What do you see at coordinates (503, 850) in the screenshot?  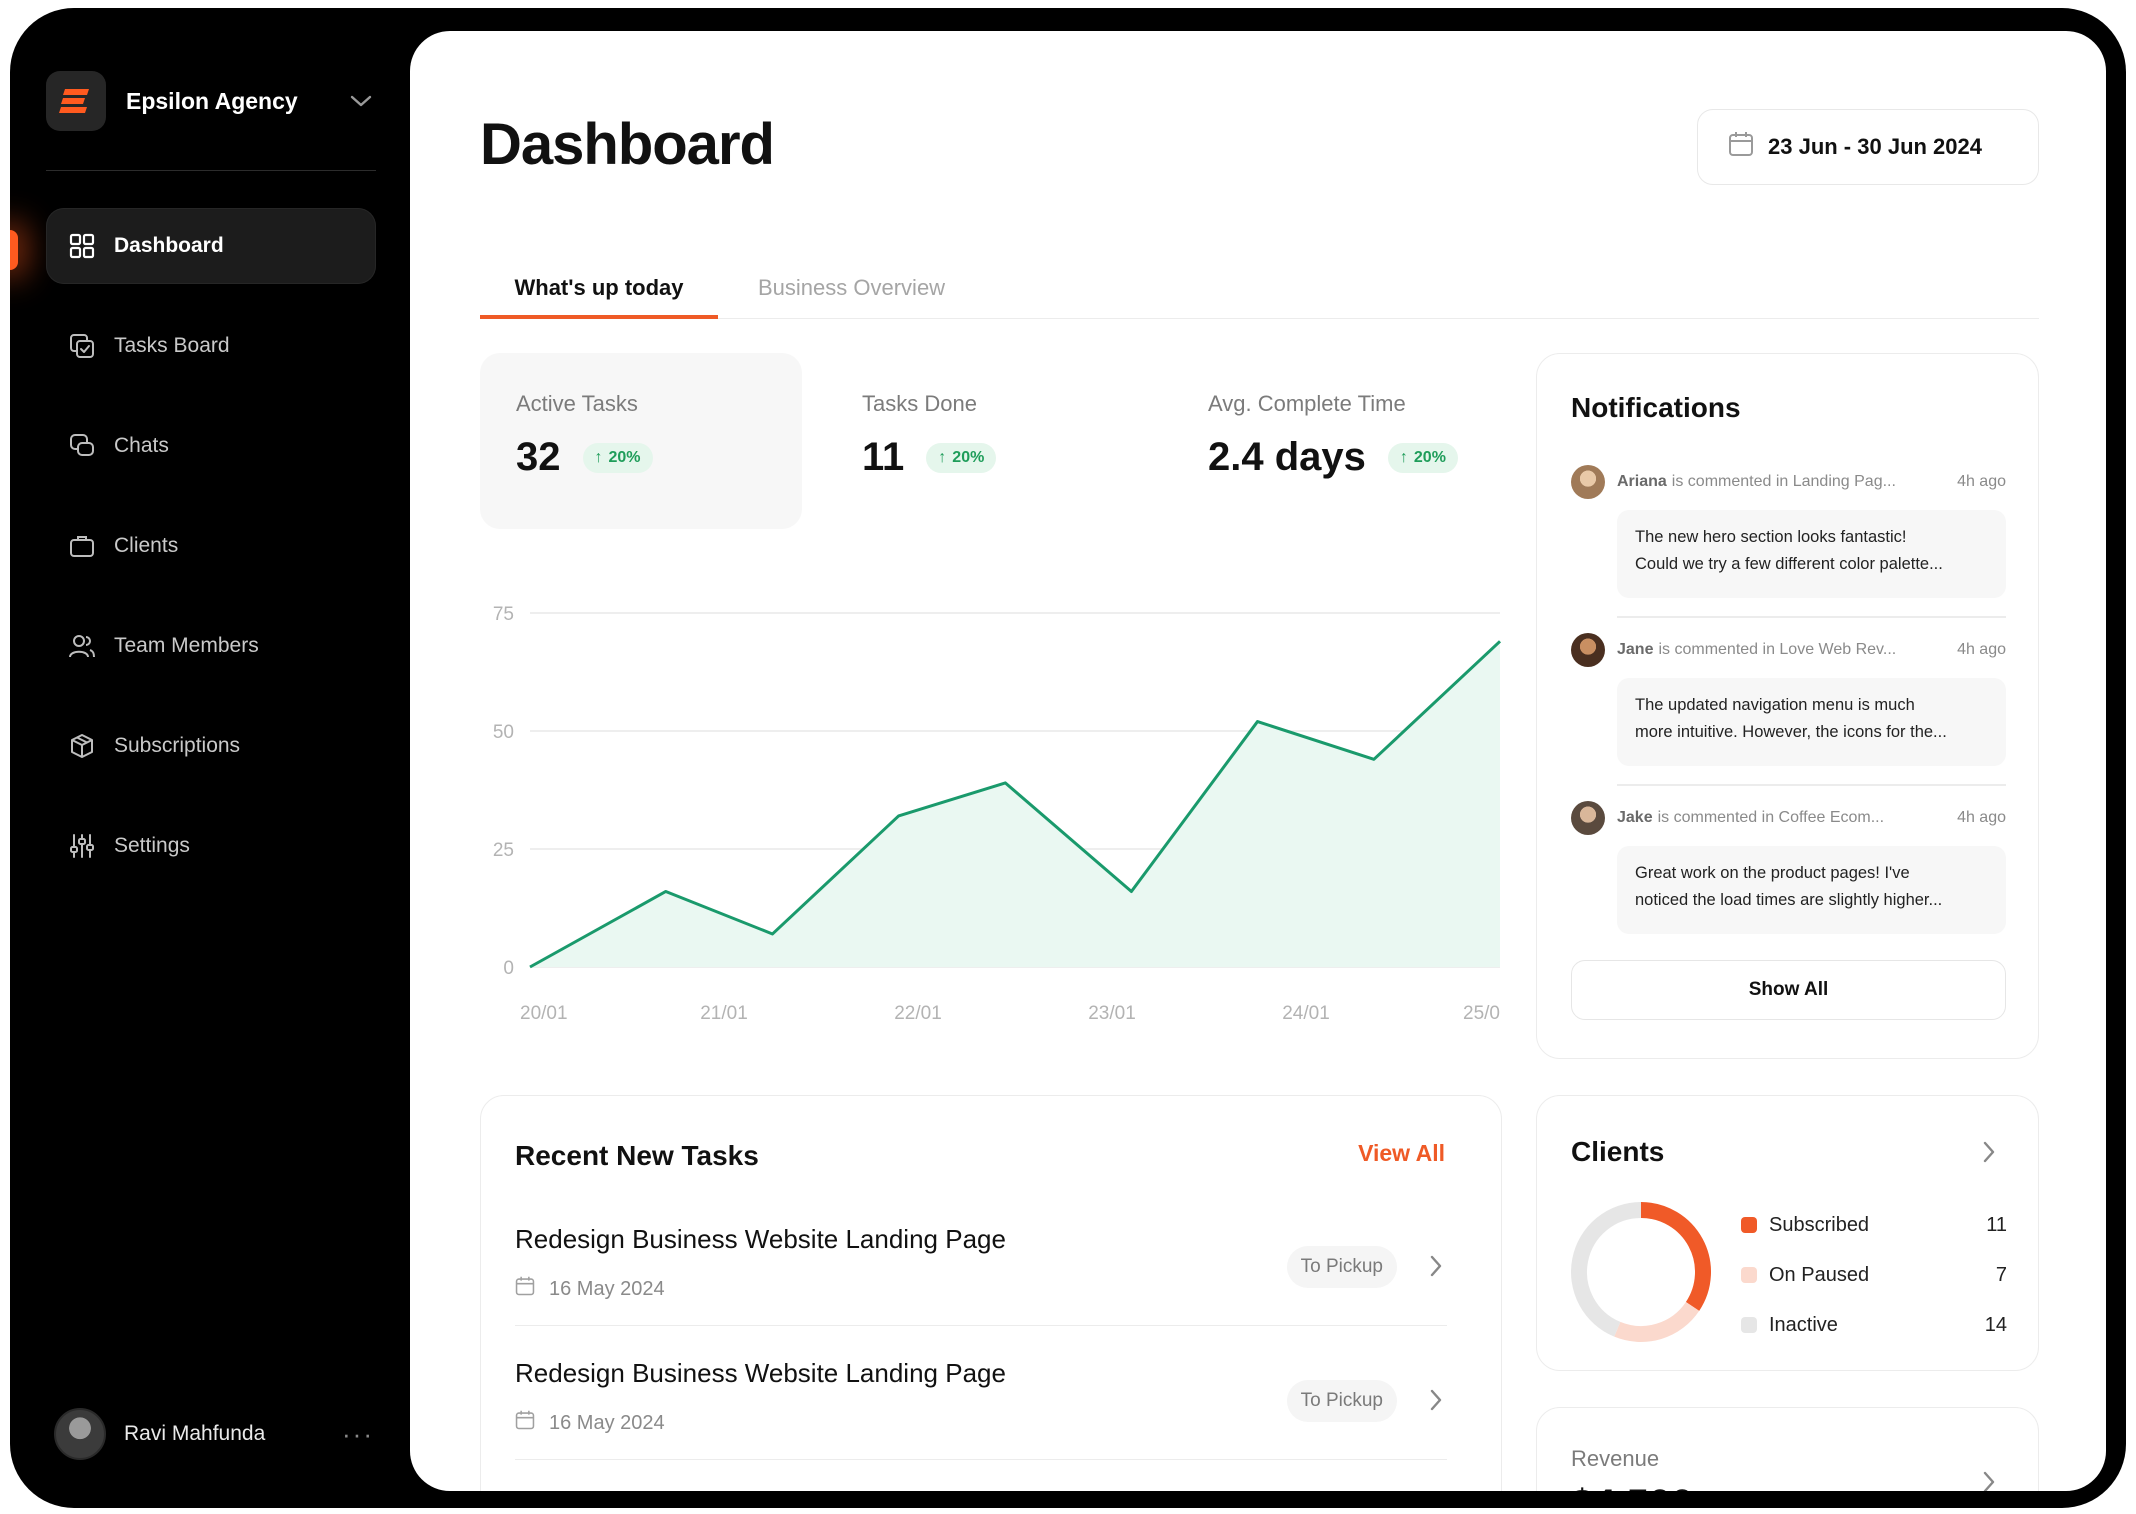 I see `y-tick-label: 25` at bounding box center [503, 850].